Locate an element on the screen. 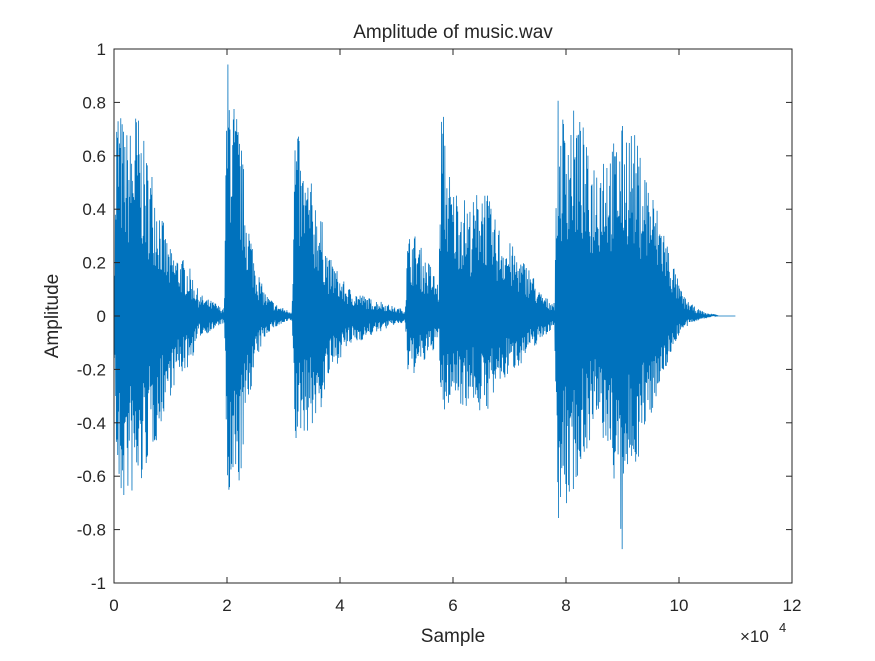  x-tick-label: 10 is located at coordinates (679, 605).